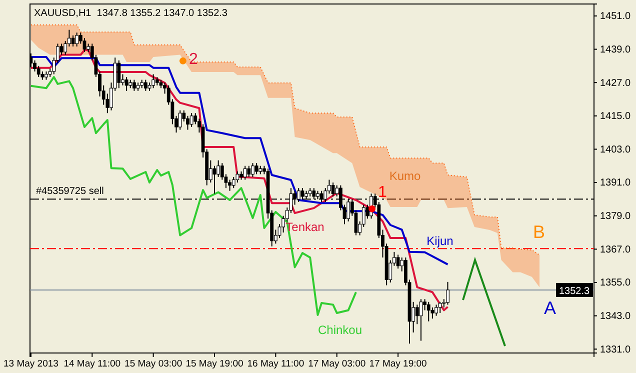  I want to click on y-tick-label: 1451.0, so click(616, 16).